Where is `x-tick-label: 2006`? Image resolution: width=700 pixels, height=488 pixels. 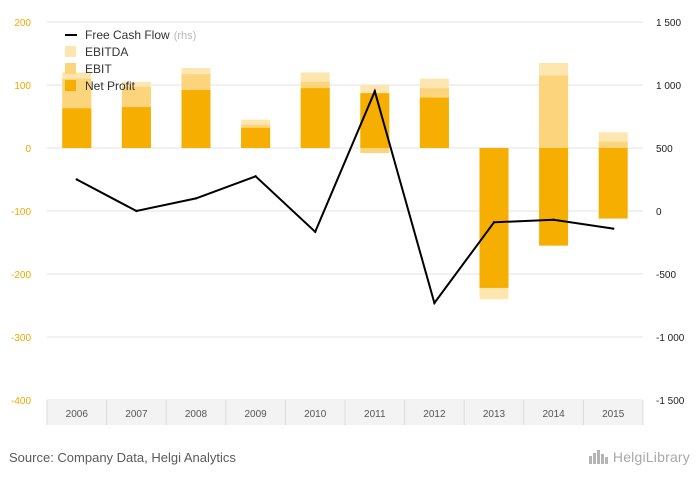 x-tick-label: 2006 is located at coordinates (77, 414).